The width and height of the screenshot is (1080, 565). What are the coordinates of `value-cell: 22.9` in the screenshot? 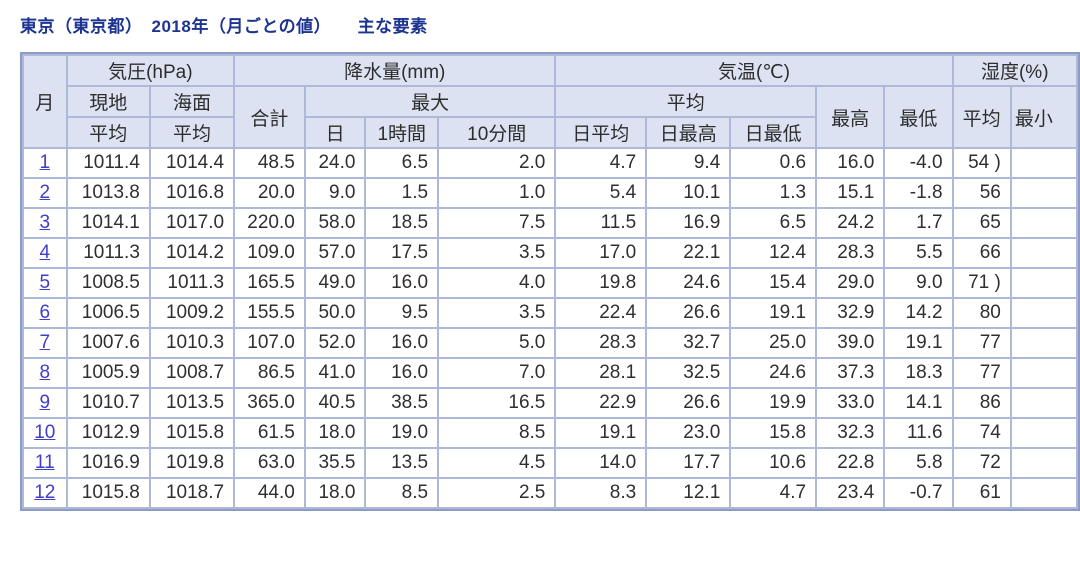 It's located at (601, 403).